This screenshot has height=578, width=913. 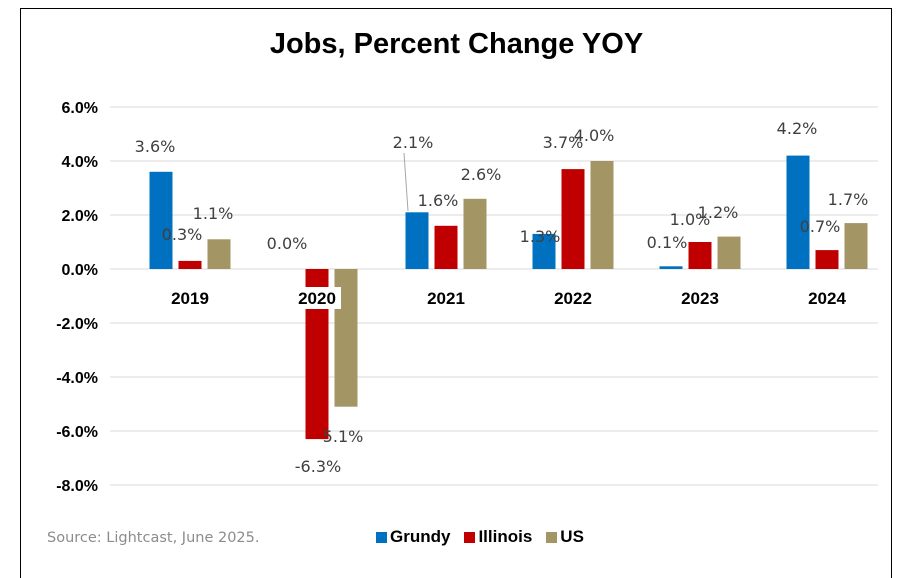 What do you see at coordinates (540, 236) in the screenshot?
I see `data-label-grundy: 1.3%` at bounding box center [540, 236].